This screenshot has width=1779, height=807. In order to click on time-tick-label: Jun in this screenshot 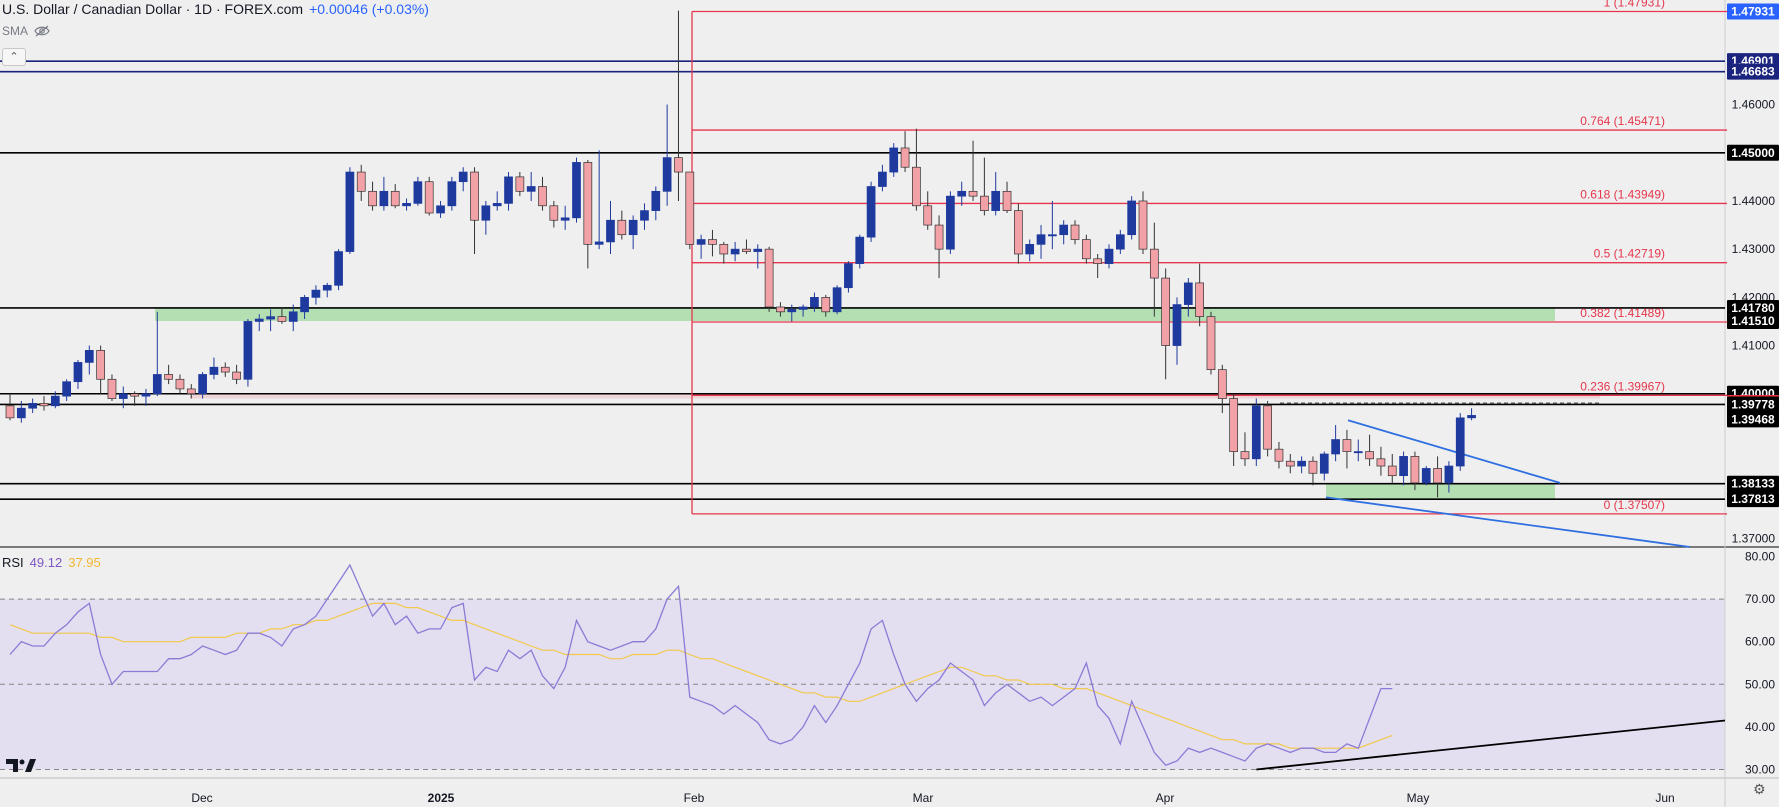, I will do `click(1664, 798)`.